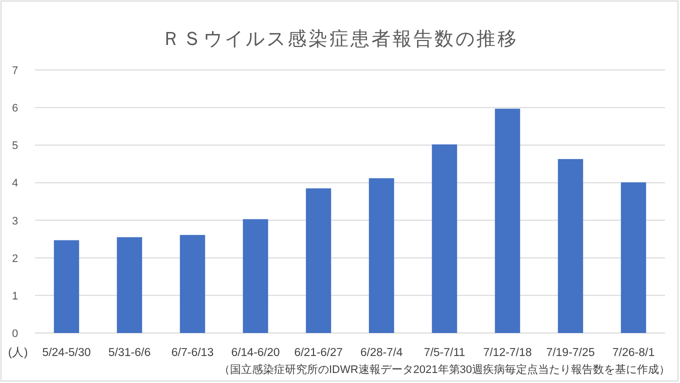  Describe the element at coordinates (318, 353) in the screenshot. I see `x-tick-label: 6/21-6/27` at that location.